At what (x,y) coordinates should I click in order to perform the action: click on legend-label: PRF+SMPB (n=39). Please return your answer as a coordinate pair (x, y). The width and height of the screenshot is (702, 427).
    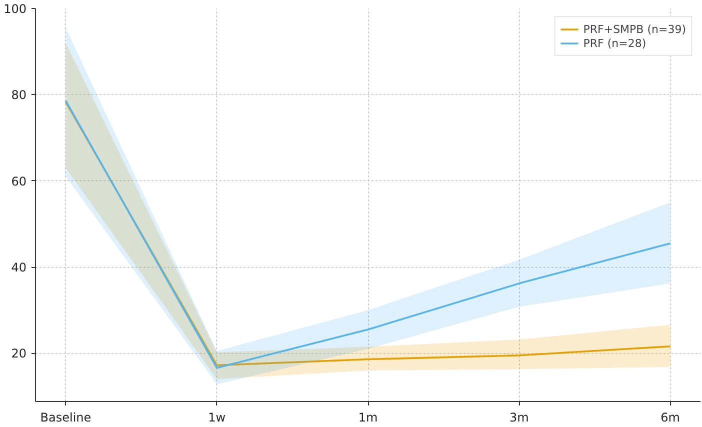
    Looking at the image, I should click on (634, 29).